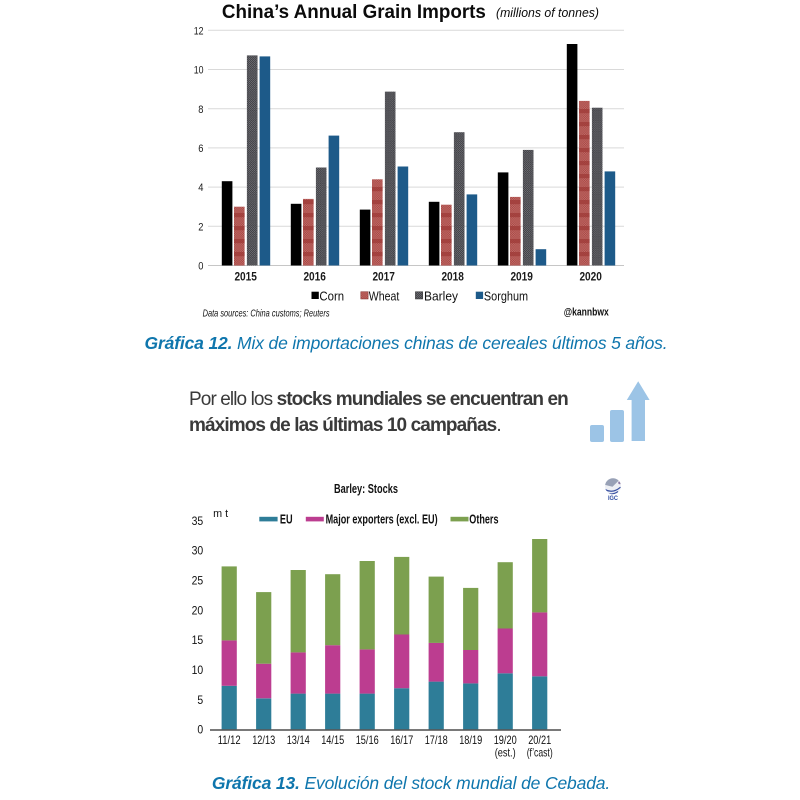  I want to click on svg-text: Barley: Stocks, so click(366, 489).